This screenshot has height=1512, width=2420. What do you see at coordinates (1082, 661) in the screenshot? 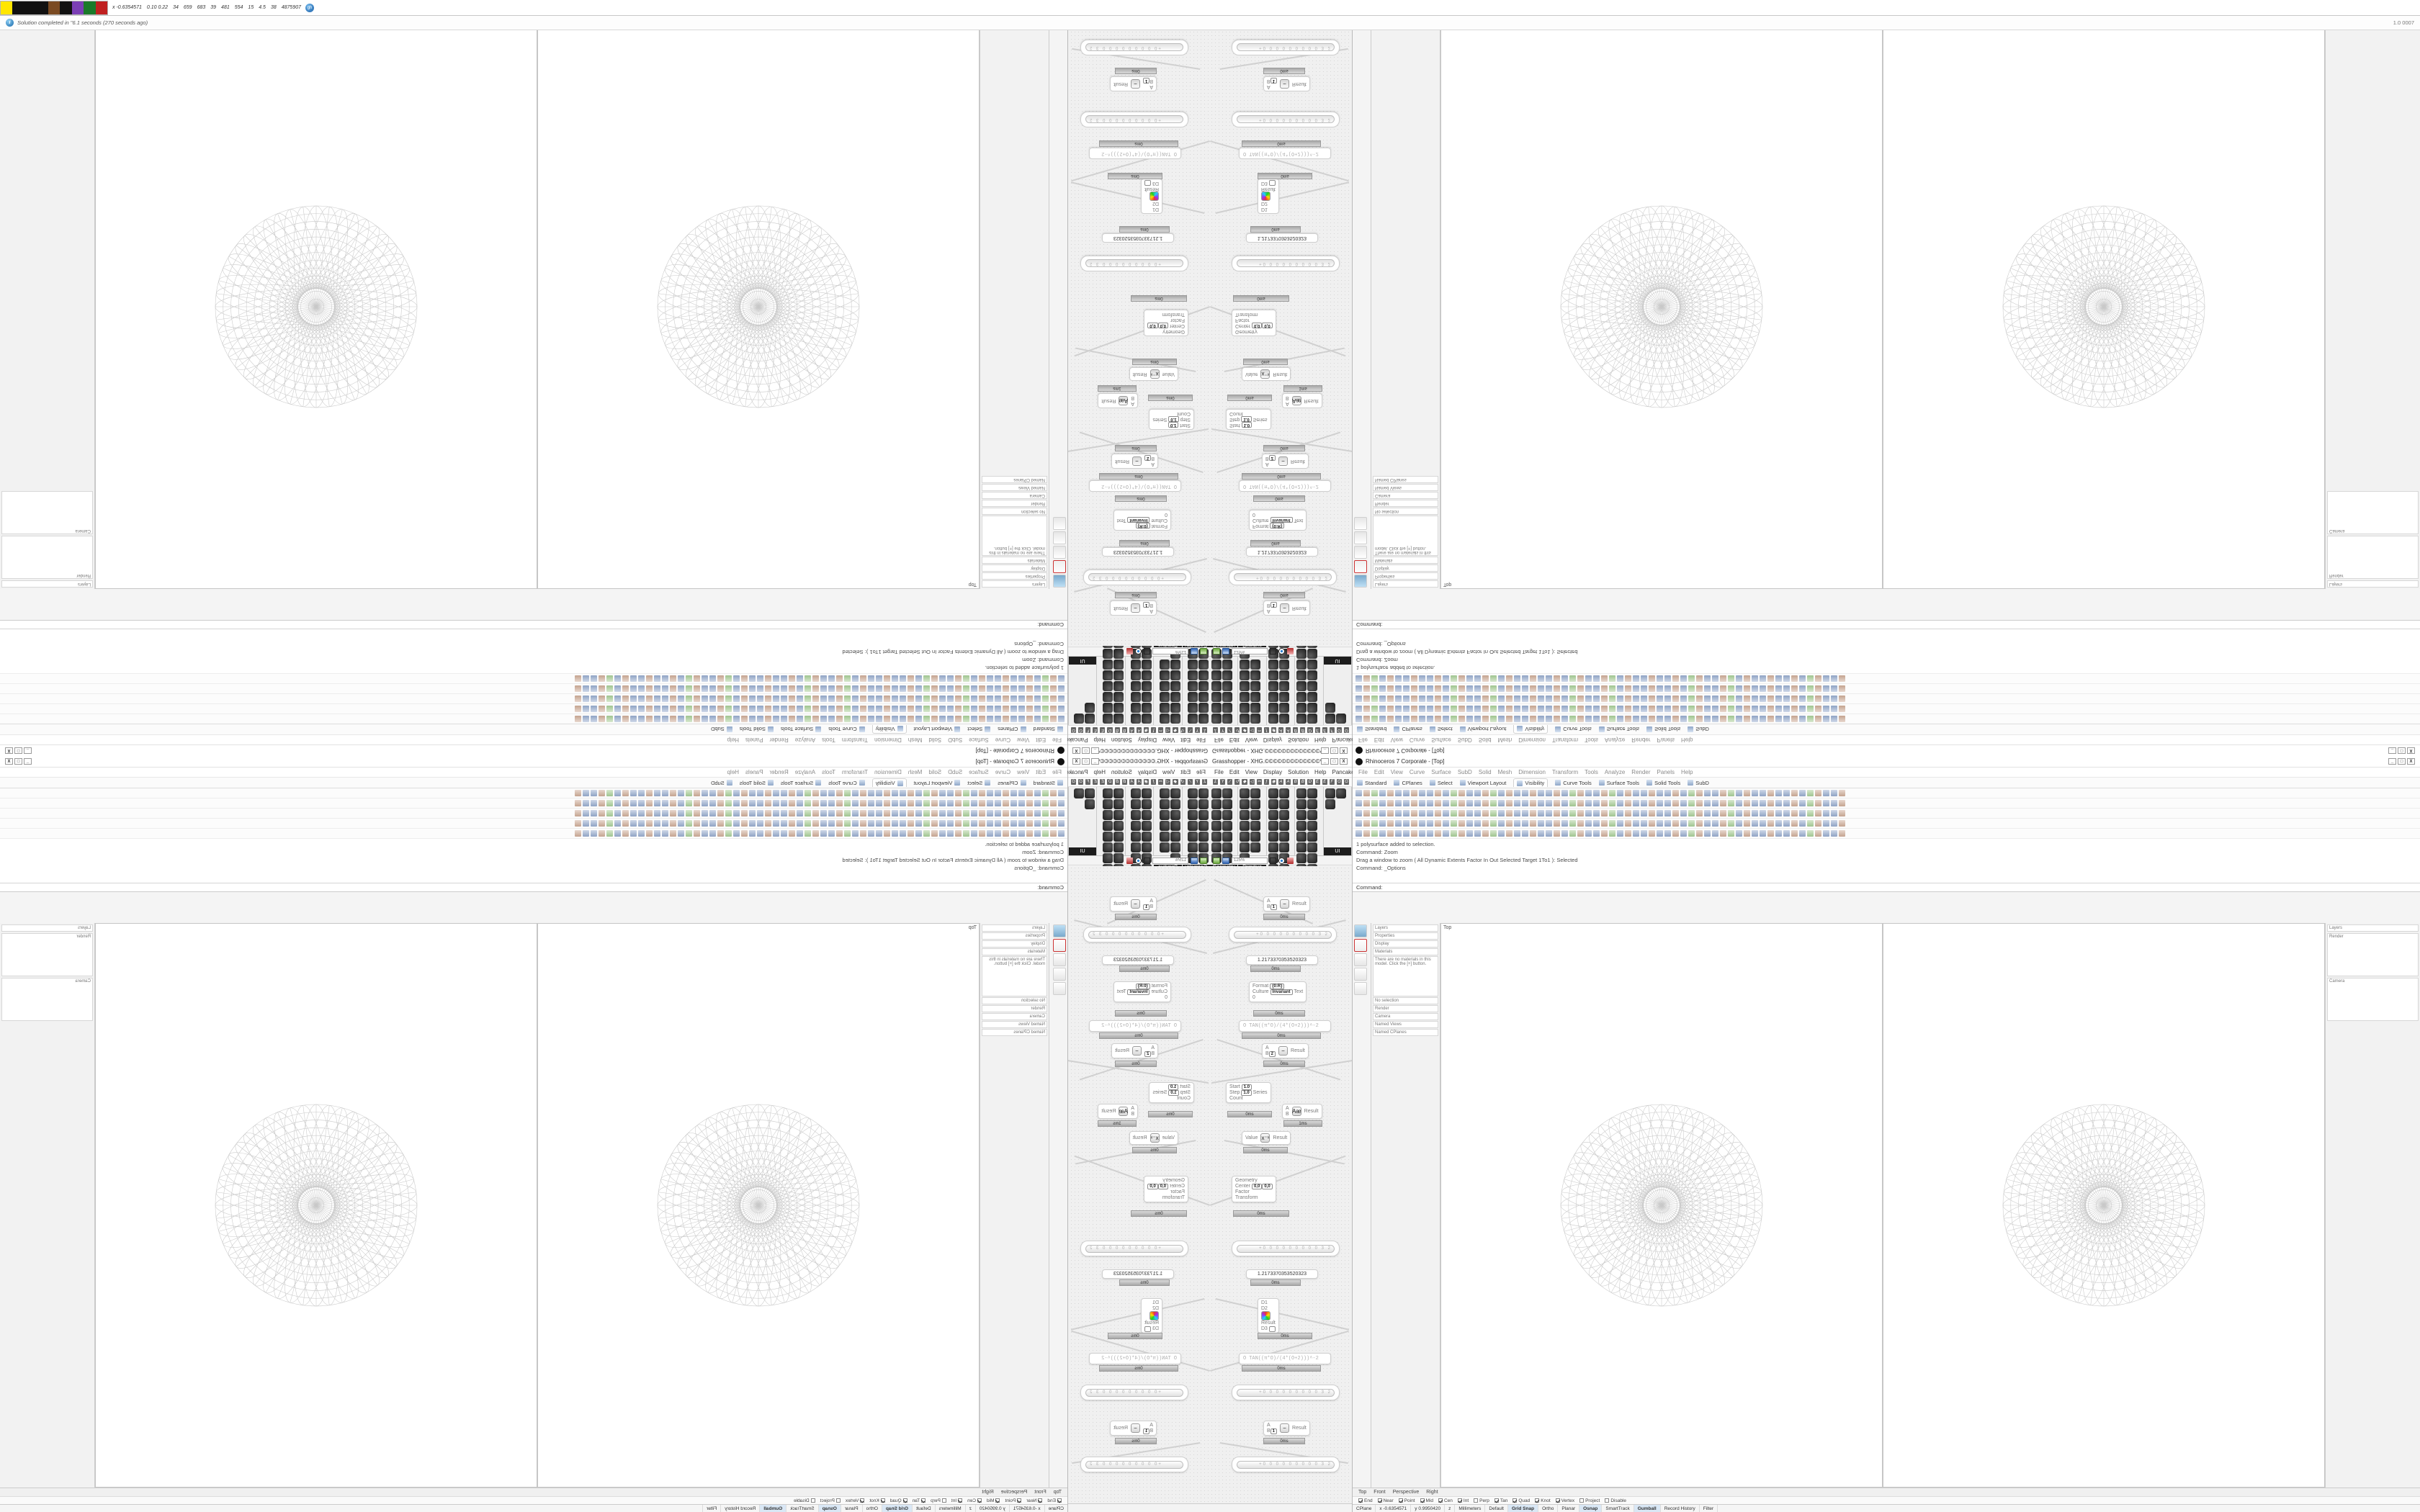
I see `component-tab-label: UI` at bounding box center [1082, 661].